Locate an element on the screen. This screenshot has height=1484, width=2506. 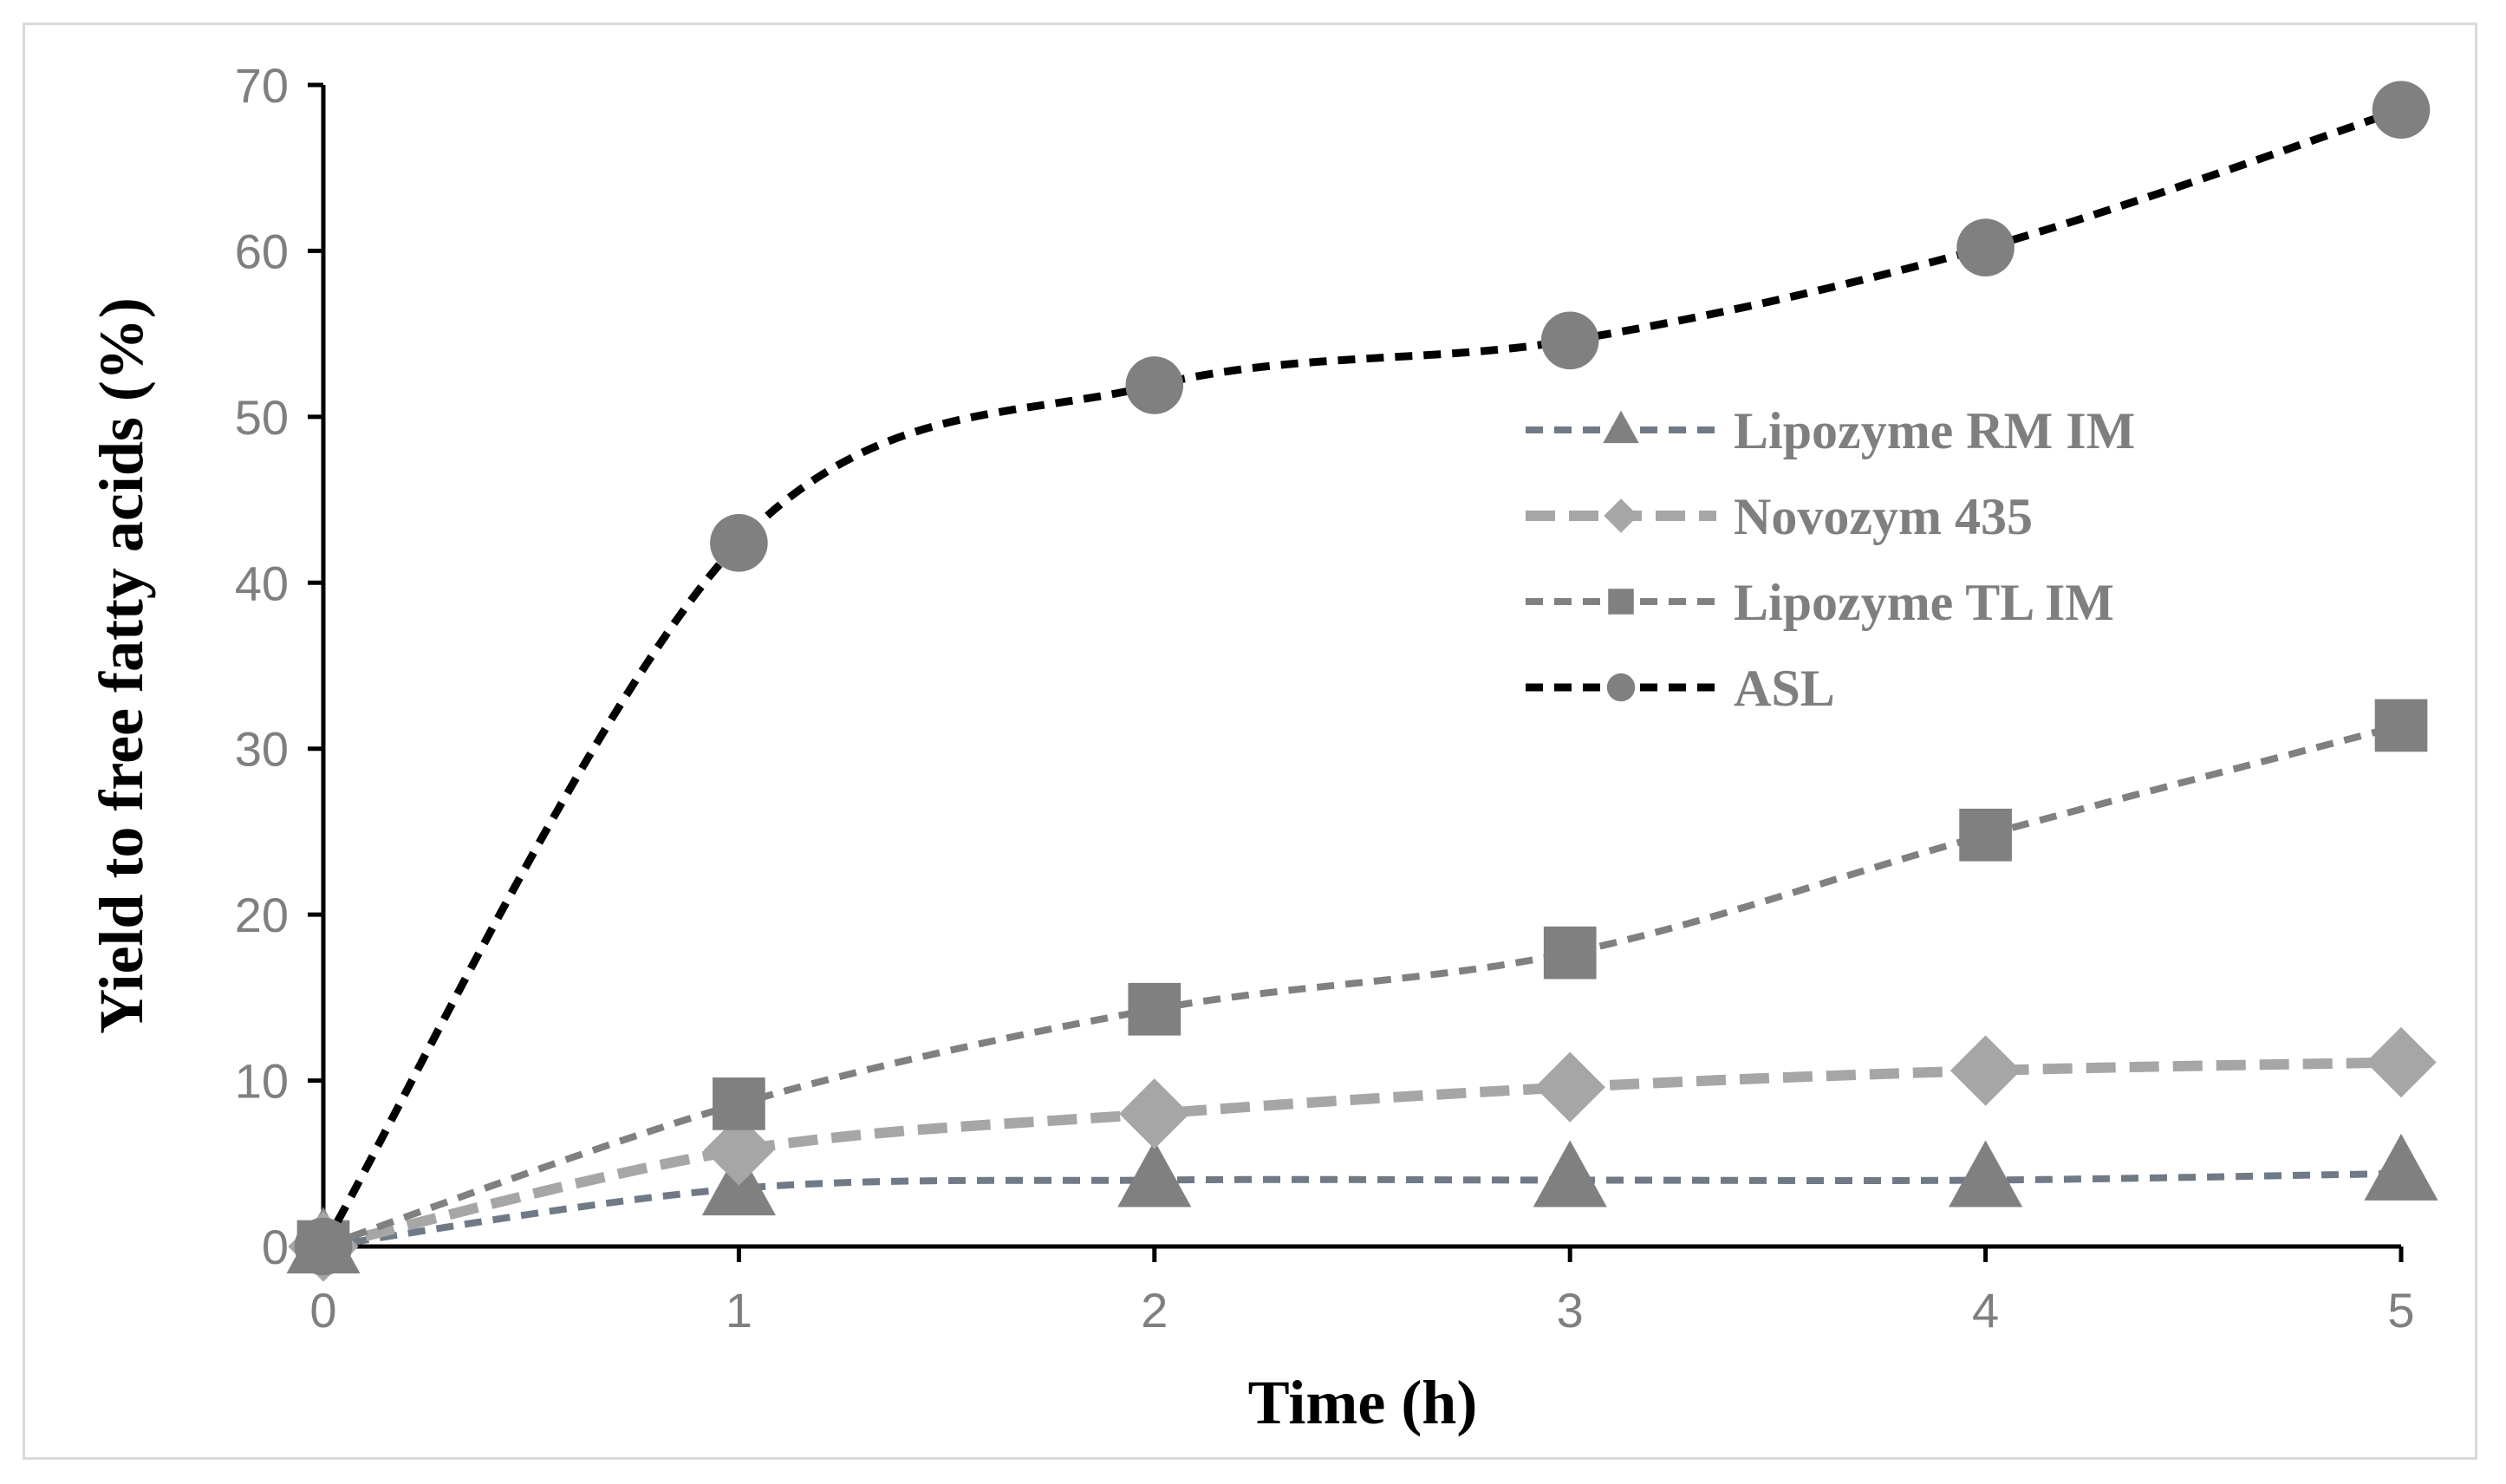
legend-marker-square is located at coordinates (1621, 602).